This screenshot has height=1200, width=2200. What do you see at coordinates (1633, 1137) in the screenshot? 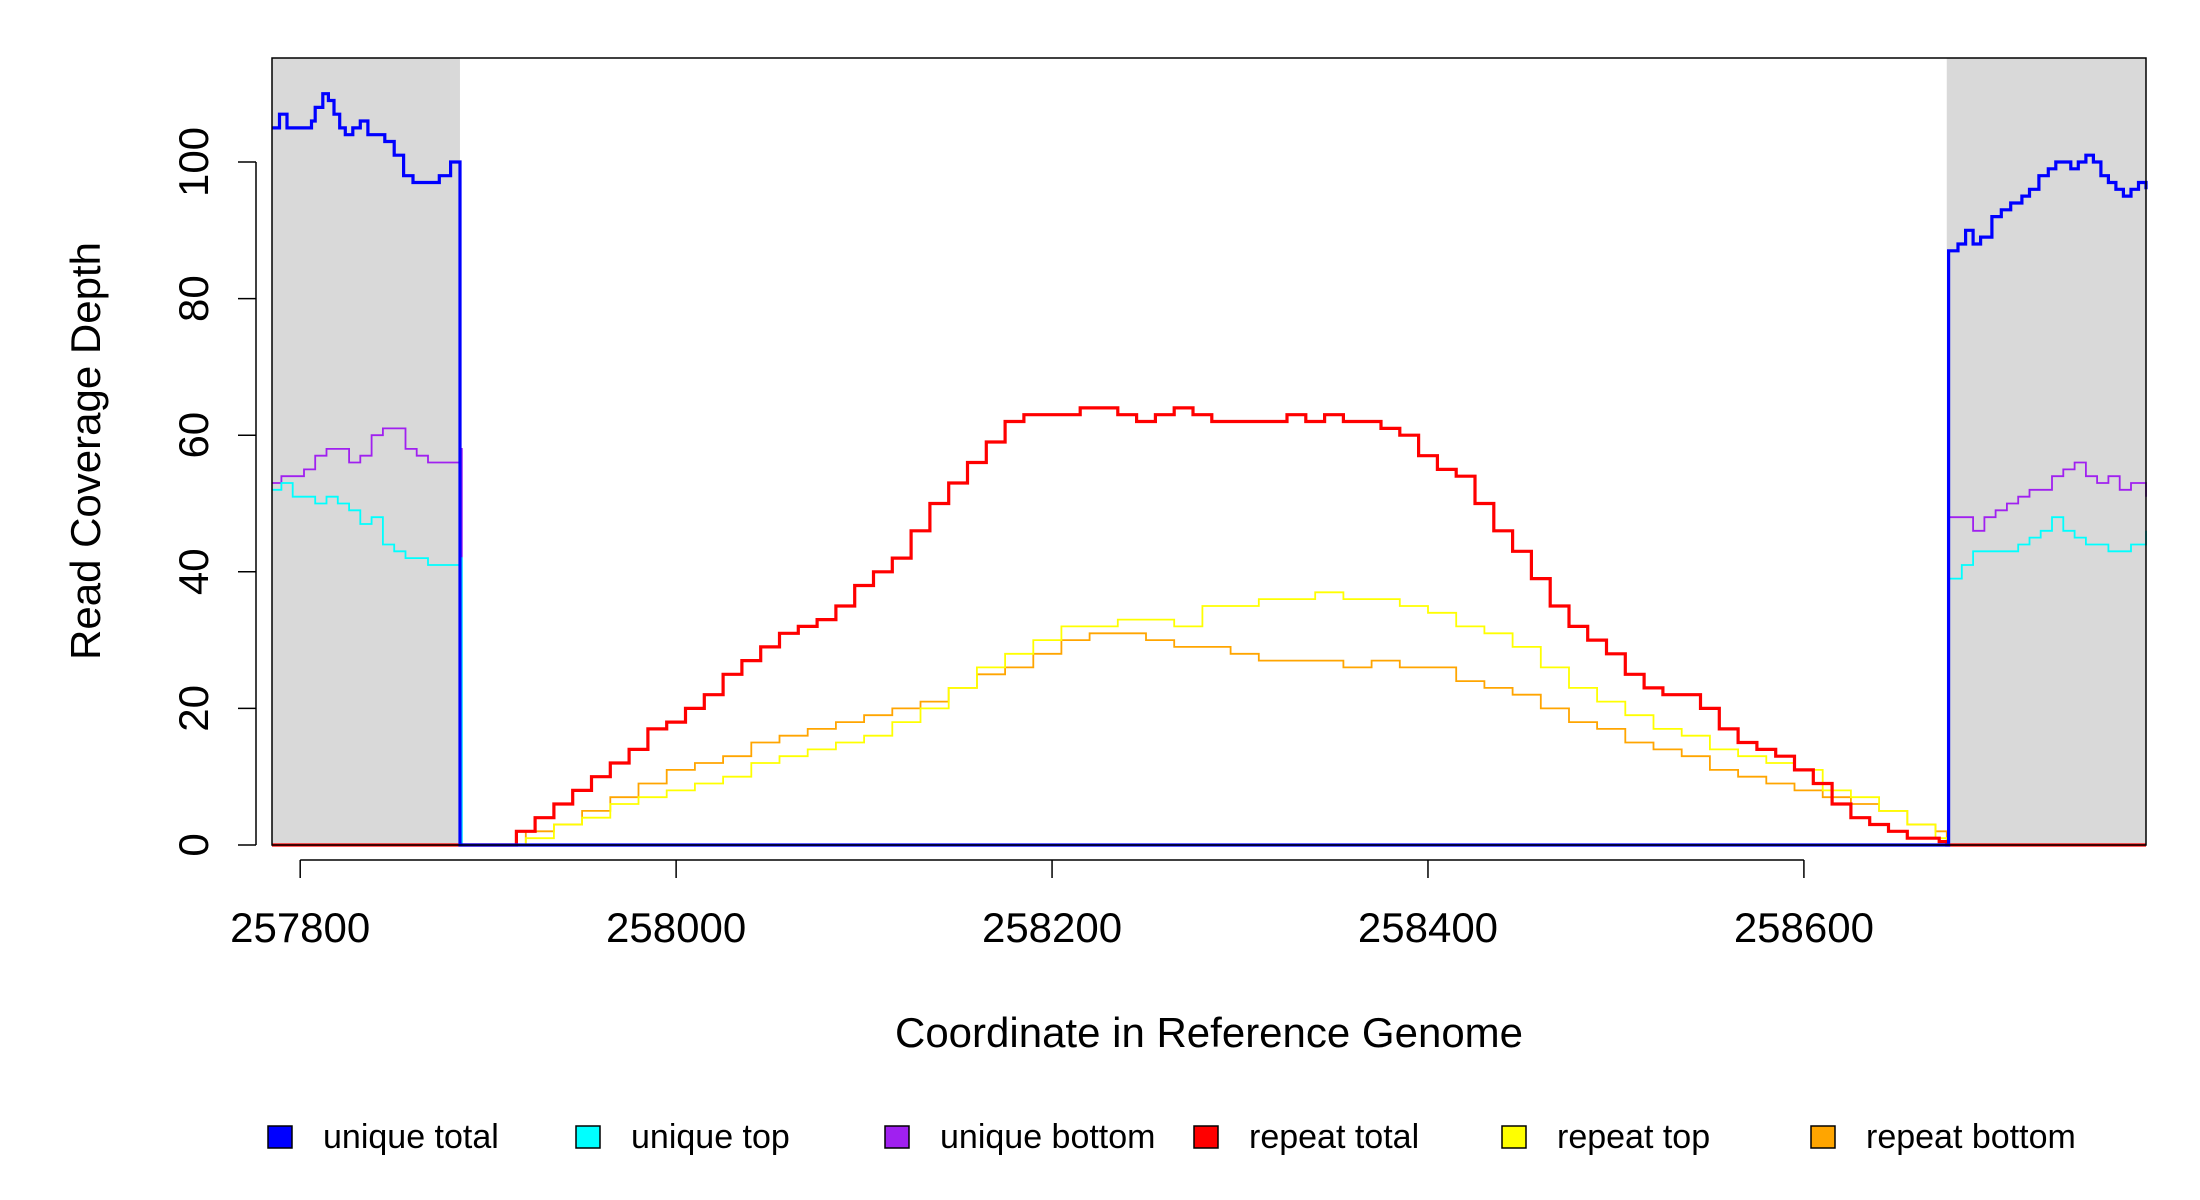
I see `legend-label-repeat-top: repeat top` at bounding box center [1633, 1137].